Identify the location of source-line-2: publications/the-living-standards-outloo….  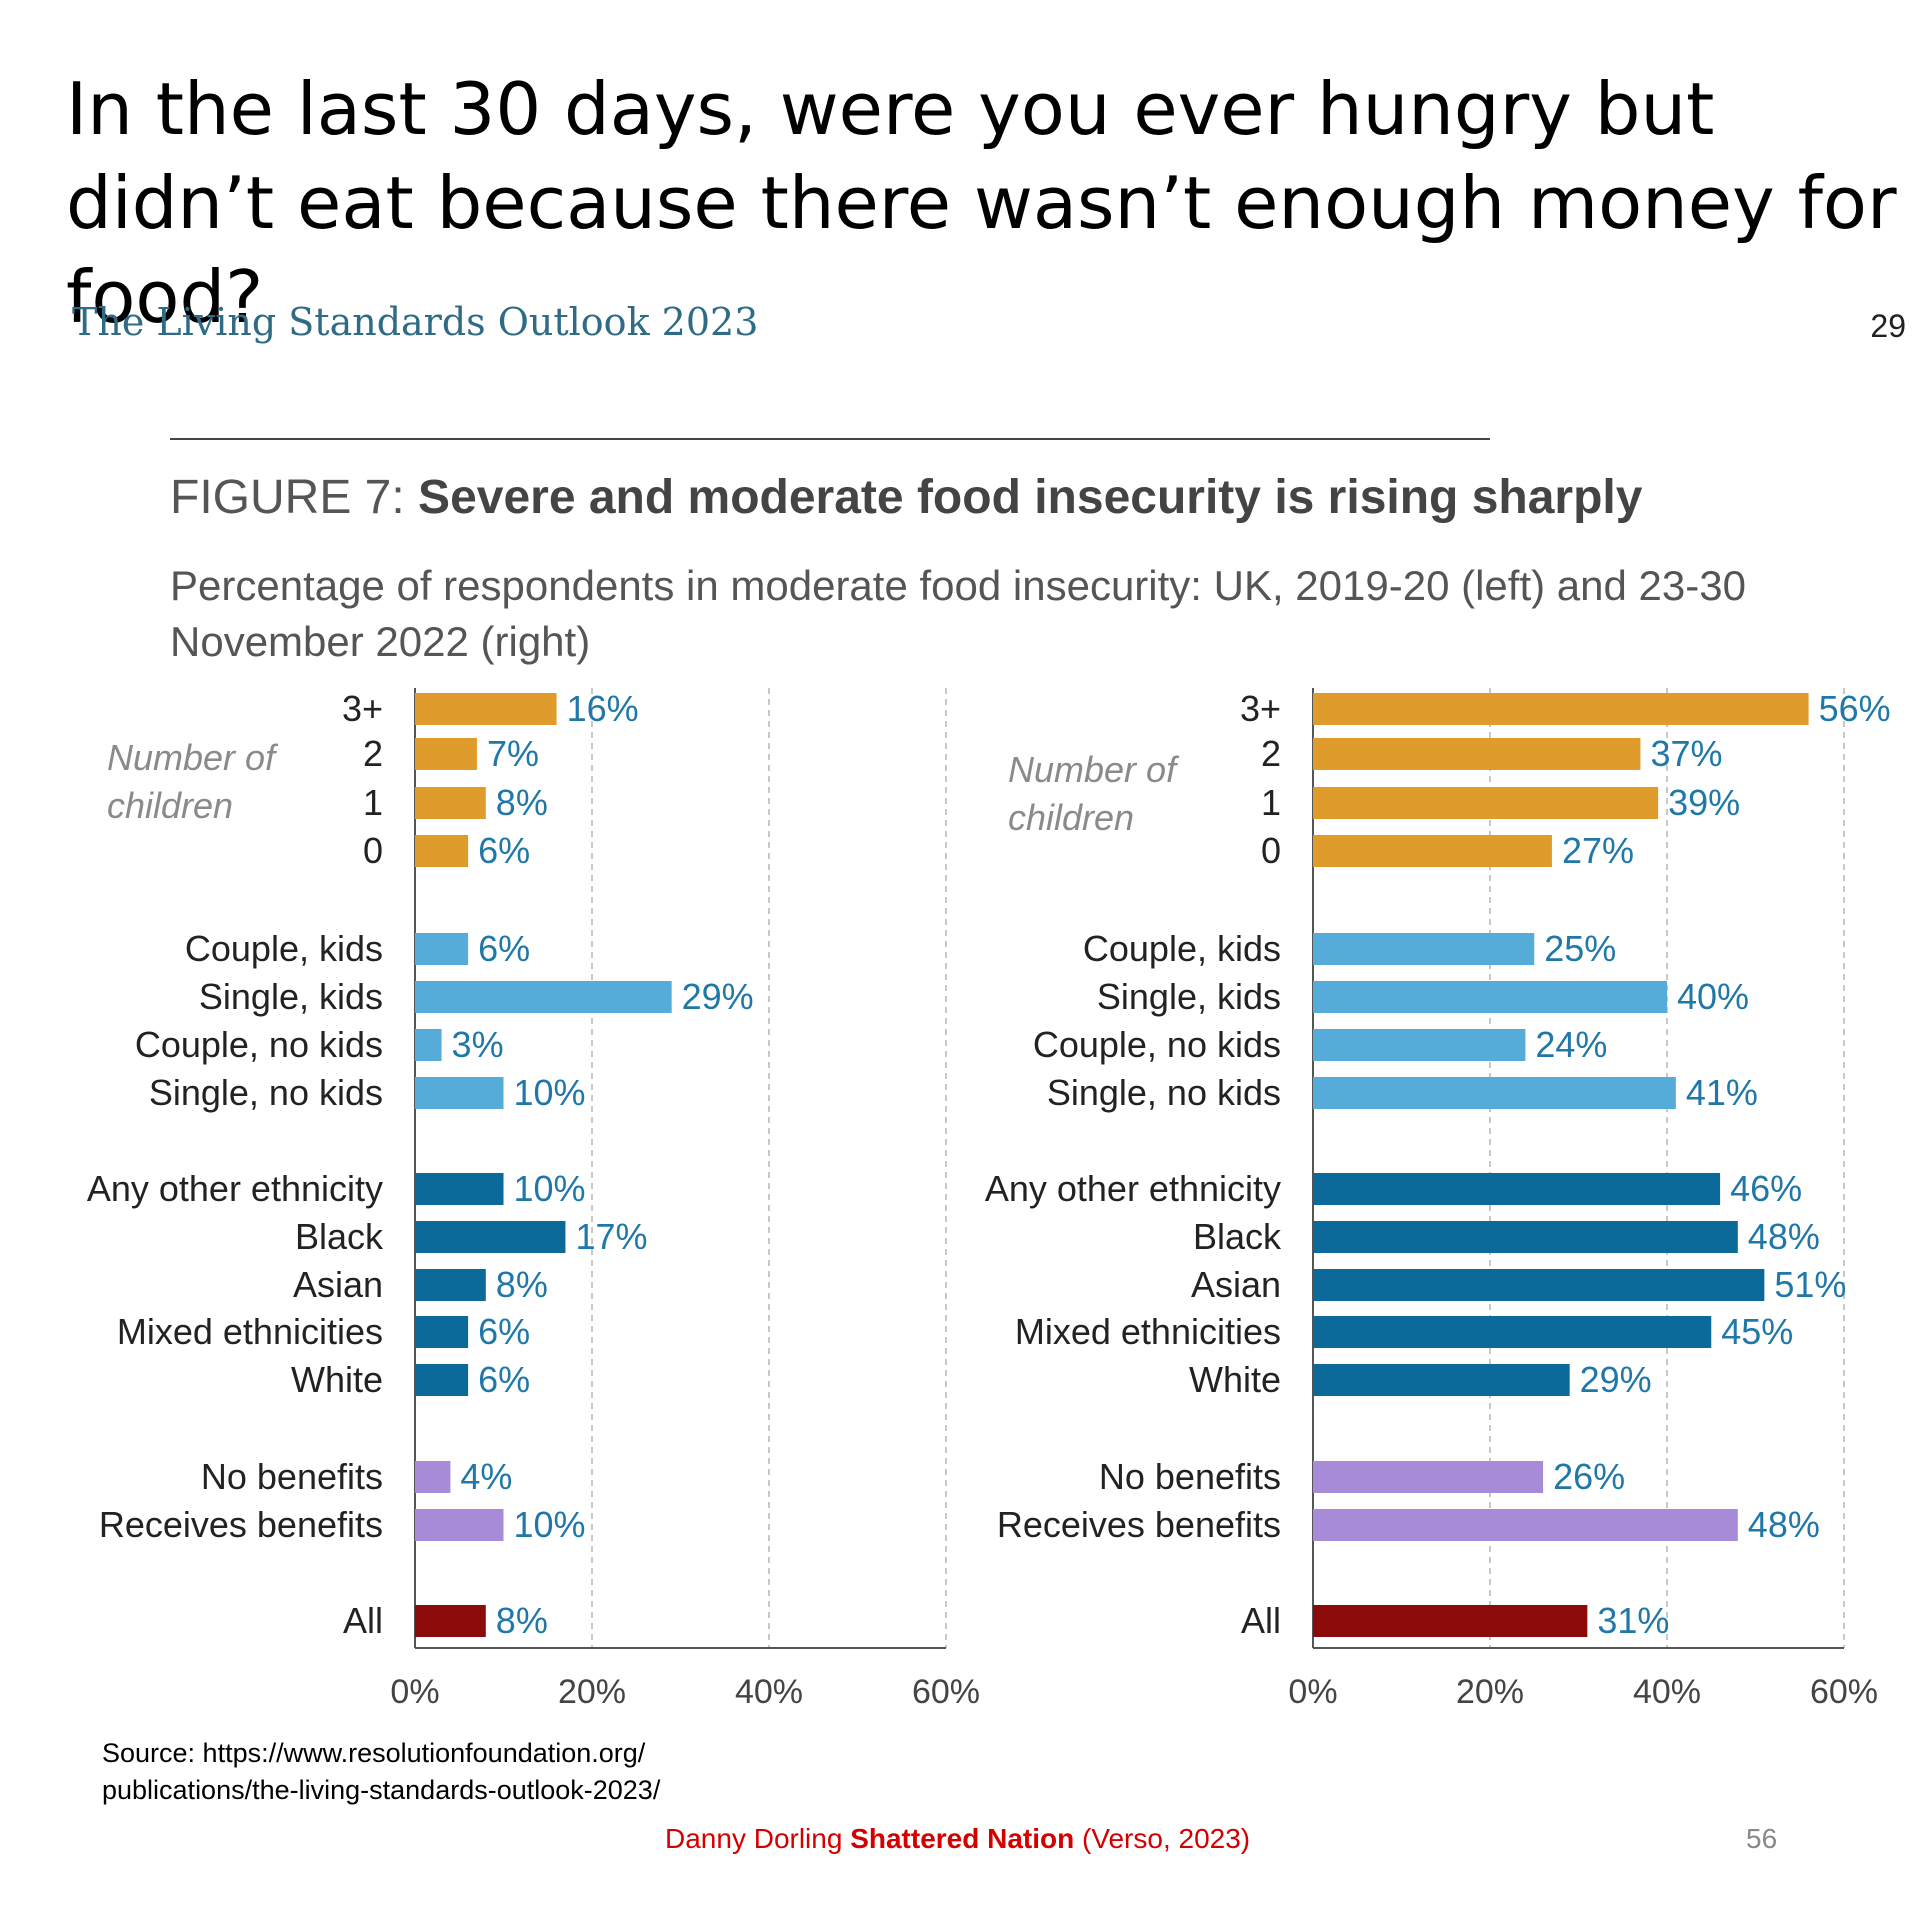
(381, 1790).